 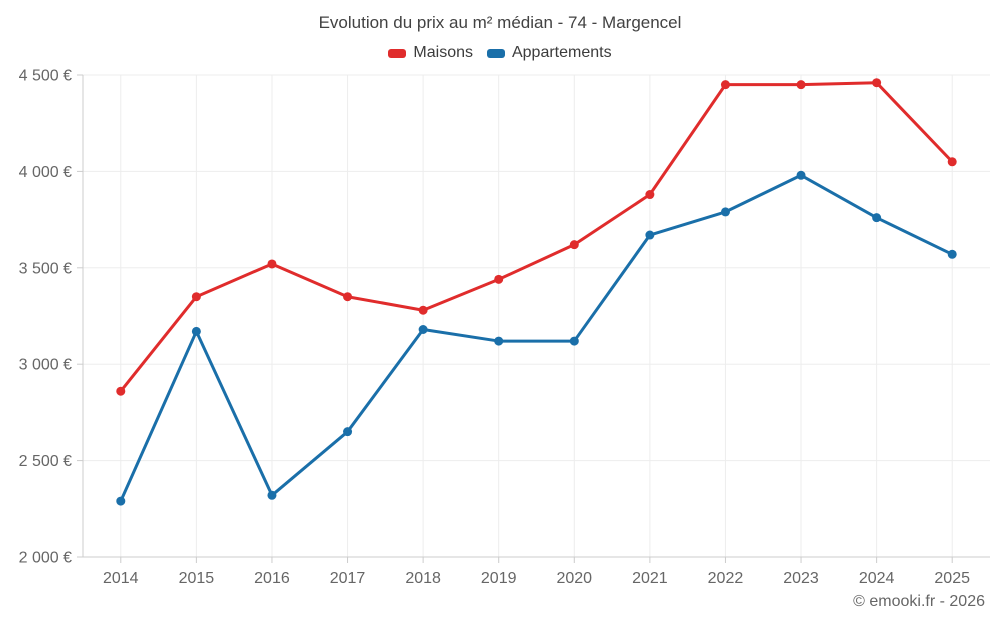 What do you see at coordinates (725, 212) in the screenshot?
I see `data-point-appartements-2022` at bounding box center [725, 212].